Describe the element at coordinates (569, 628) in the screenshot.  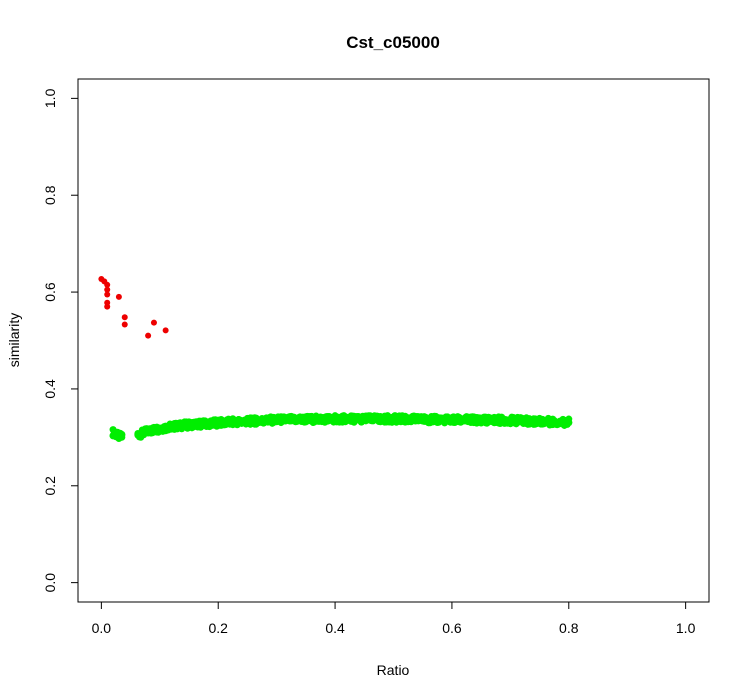
I see `x-tick-label: 0.8` at that location.